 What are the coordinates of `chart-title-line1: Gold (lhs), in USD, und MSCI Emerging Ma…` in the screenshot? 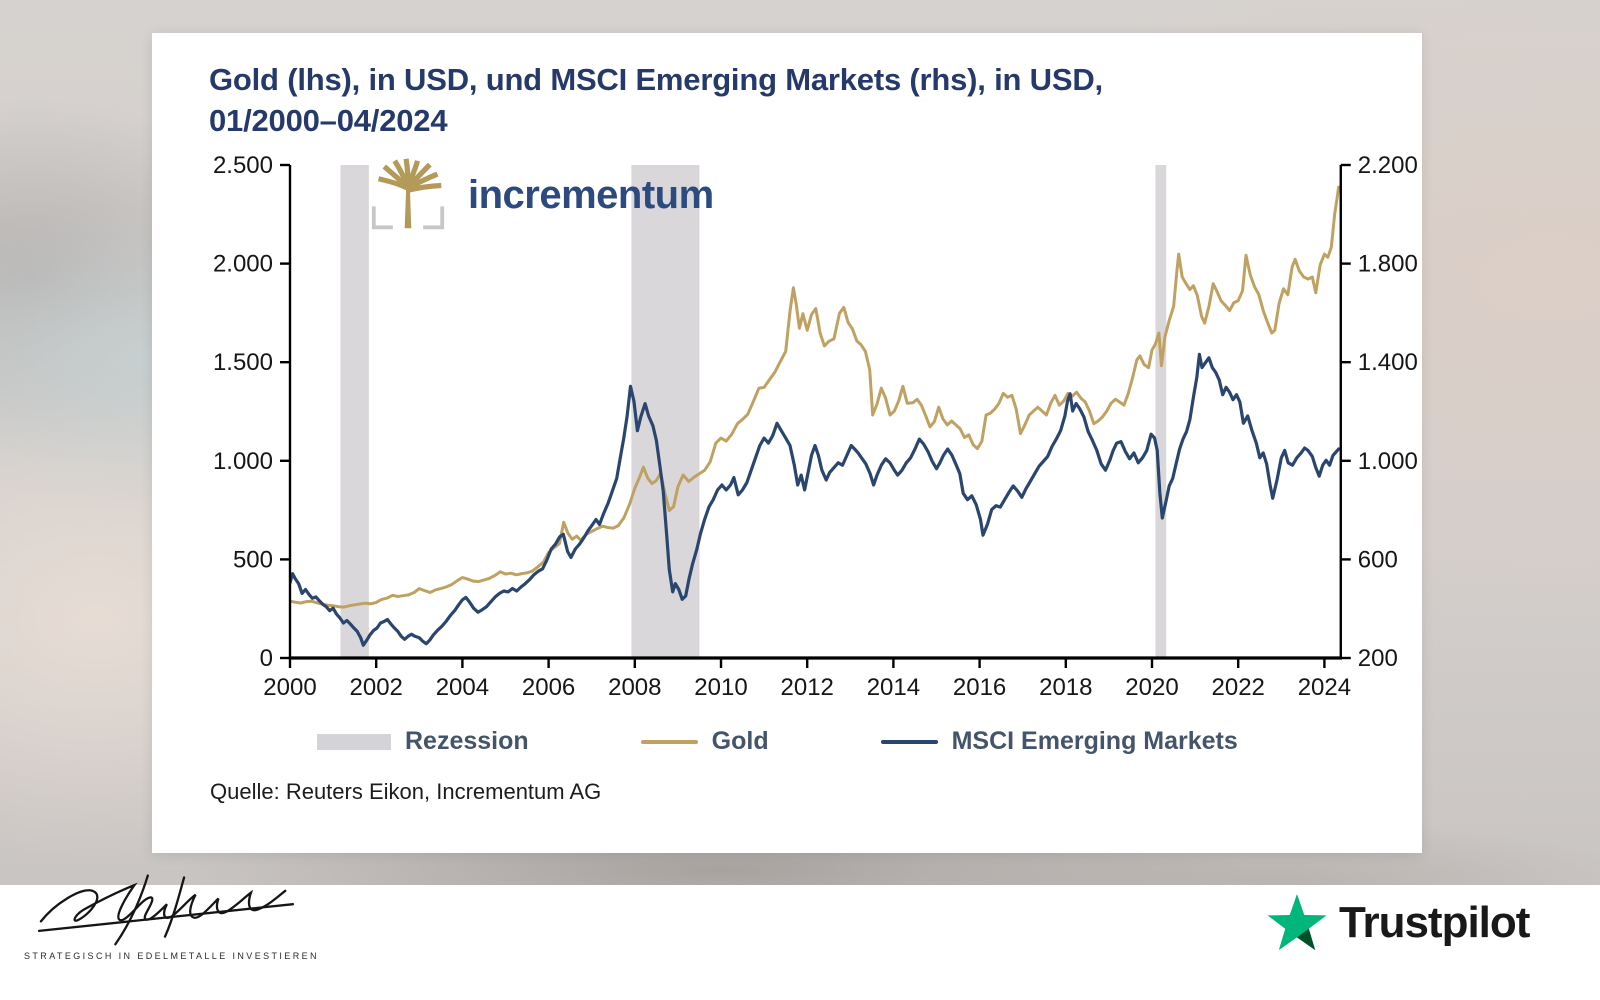 It's located at (656, 79).